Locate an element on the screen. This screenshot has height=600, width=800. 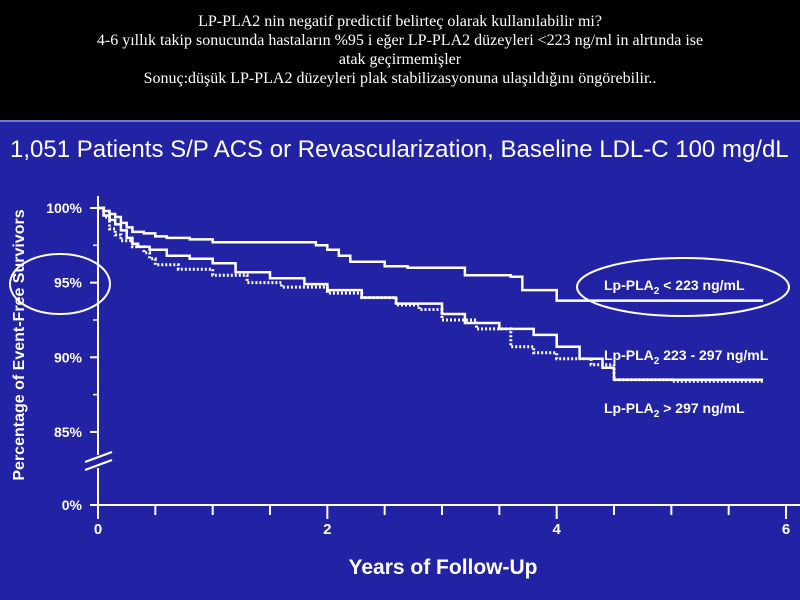
series-line-low is located at coordinates (431, 254).